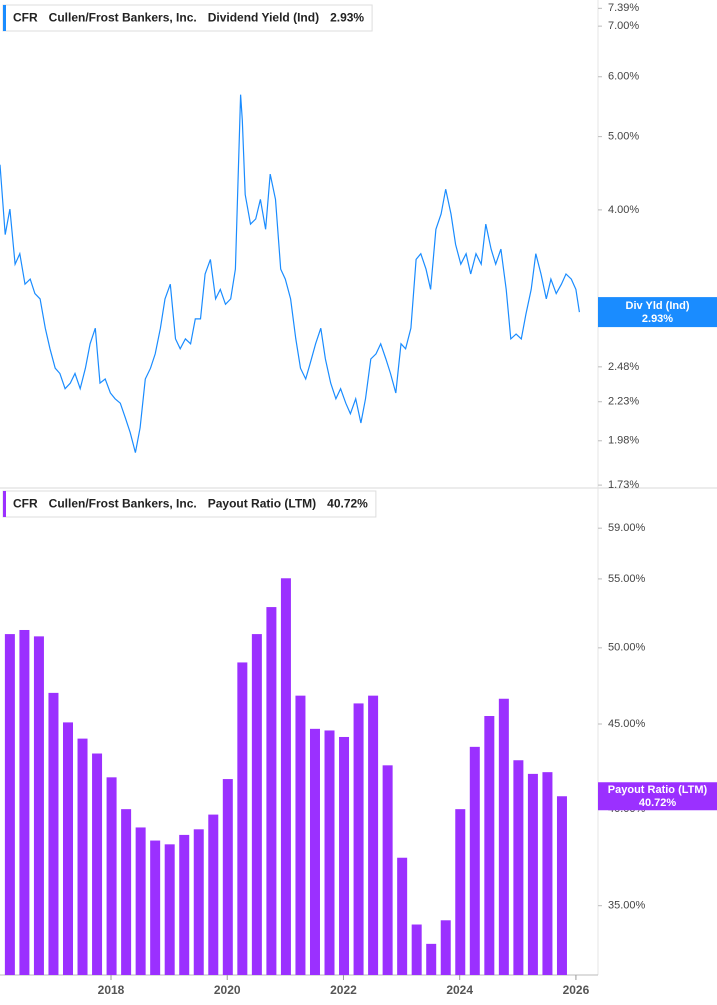  What do you see at coordinates (227, 990) in the screenshot?
I see `x-tick-label: 2020` at bounding box center [227, 990].